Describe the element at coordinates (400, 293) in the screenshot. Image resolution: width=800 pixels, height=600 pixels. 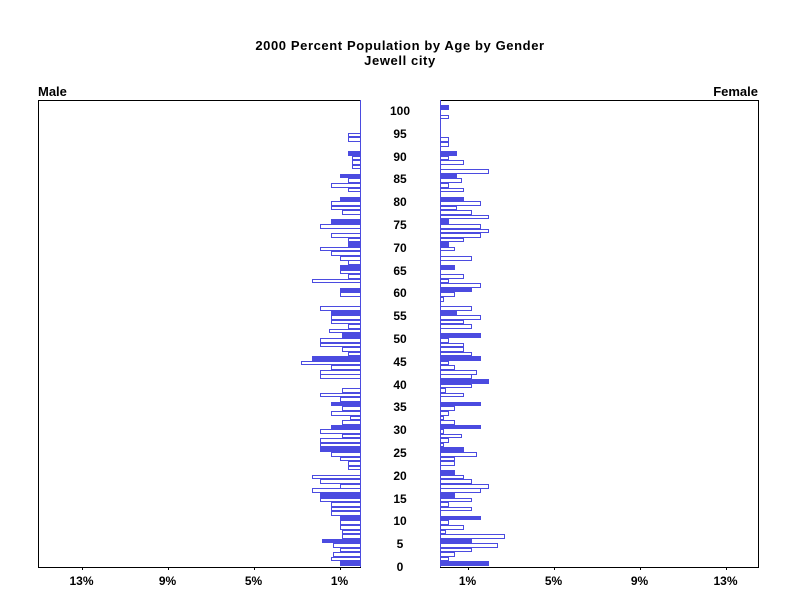
I see `age-tick-label-60: 60` at that location.